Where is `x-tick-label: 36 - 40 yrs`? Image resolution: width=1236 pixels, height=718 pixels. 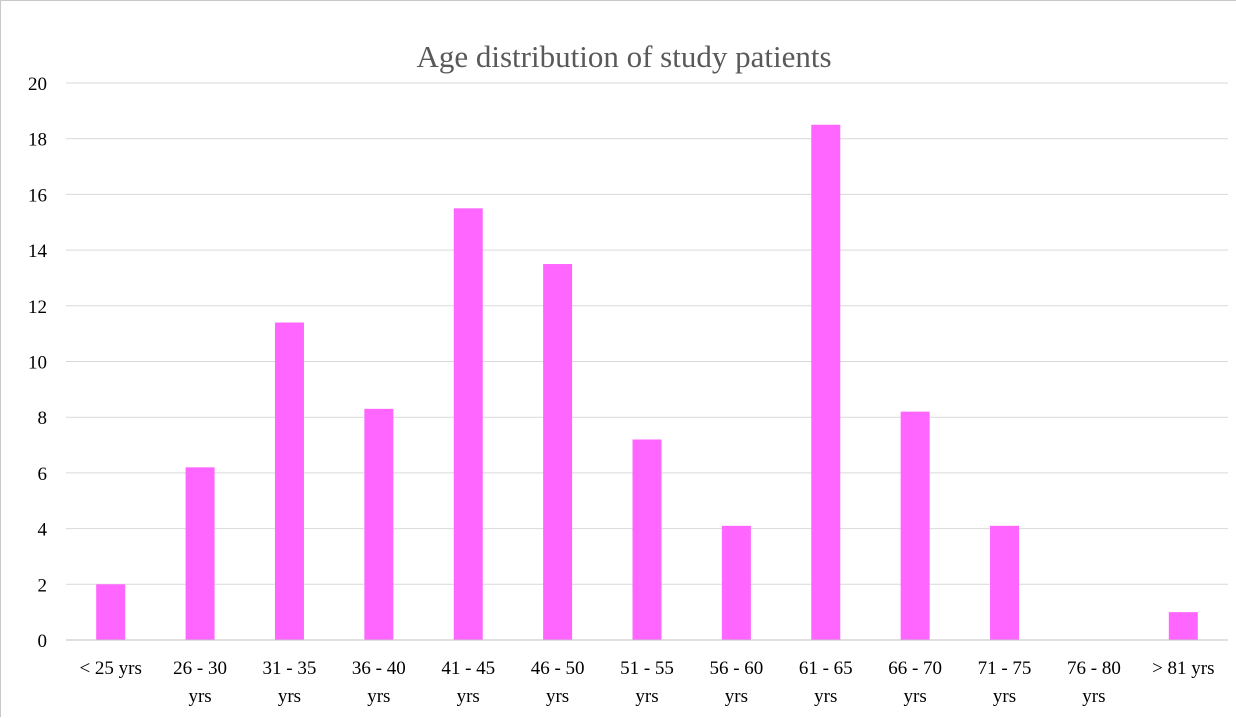
x-tick-label: 36 - 40 yrs is located at coordinates (379, 682).